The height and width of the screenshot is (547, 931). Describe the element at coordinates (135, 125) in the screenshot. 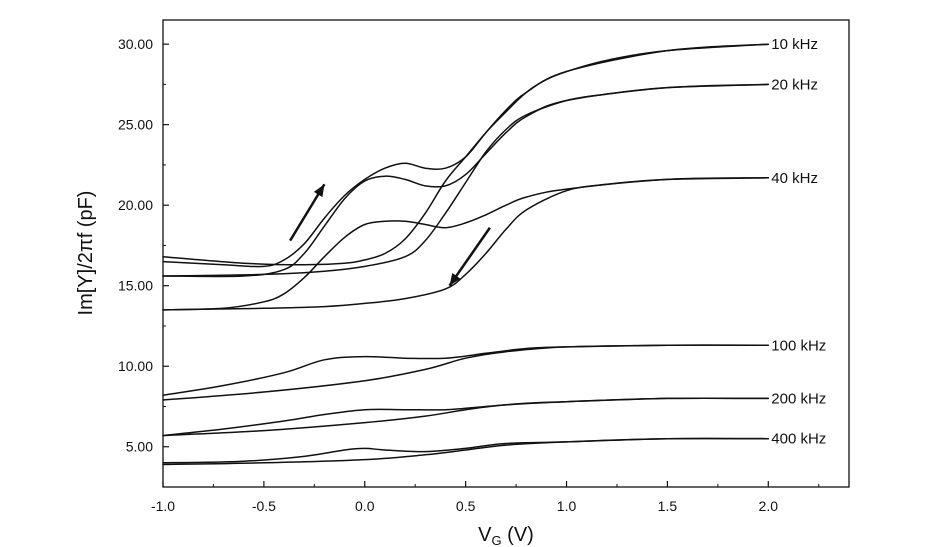

I see `y-tick-label: 25.00` at that location.